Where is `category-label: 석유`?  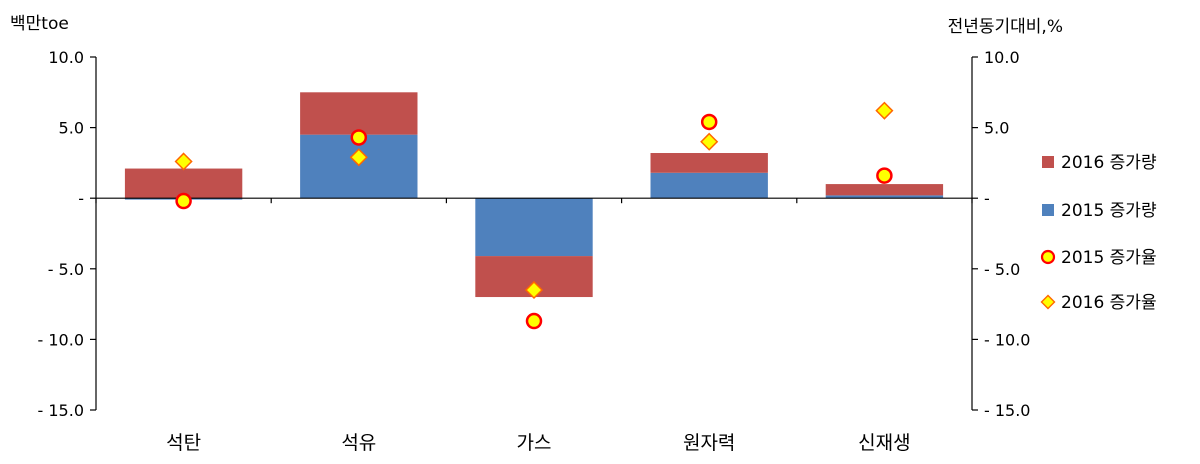
category-label: 석유 is located at coordinates (358, 443).